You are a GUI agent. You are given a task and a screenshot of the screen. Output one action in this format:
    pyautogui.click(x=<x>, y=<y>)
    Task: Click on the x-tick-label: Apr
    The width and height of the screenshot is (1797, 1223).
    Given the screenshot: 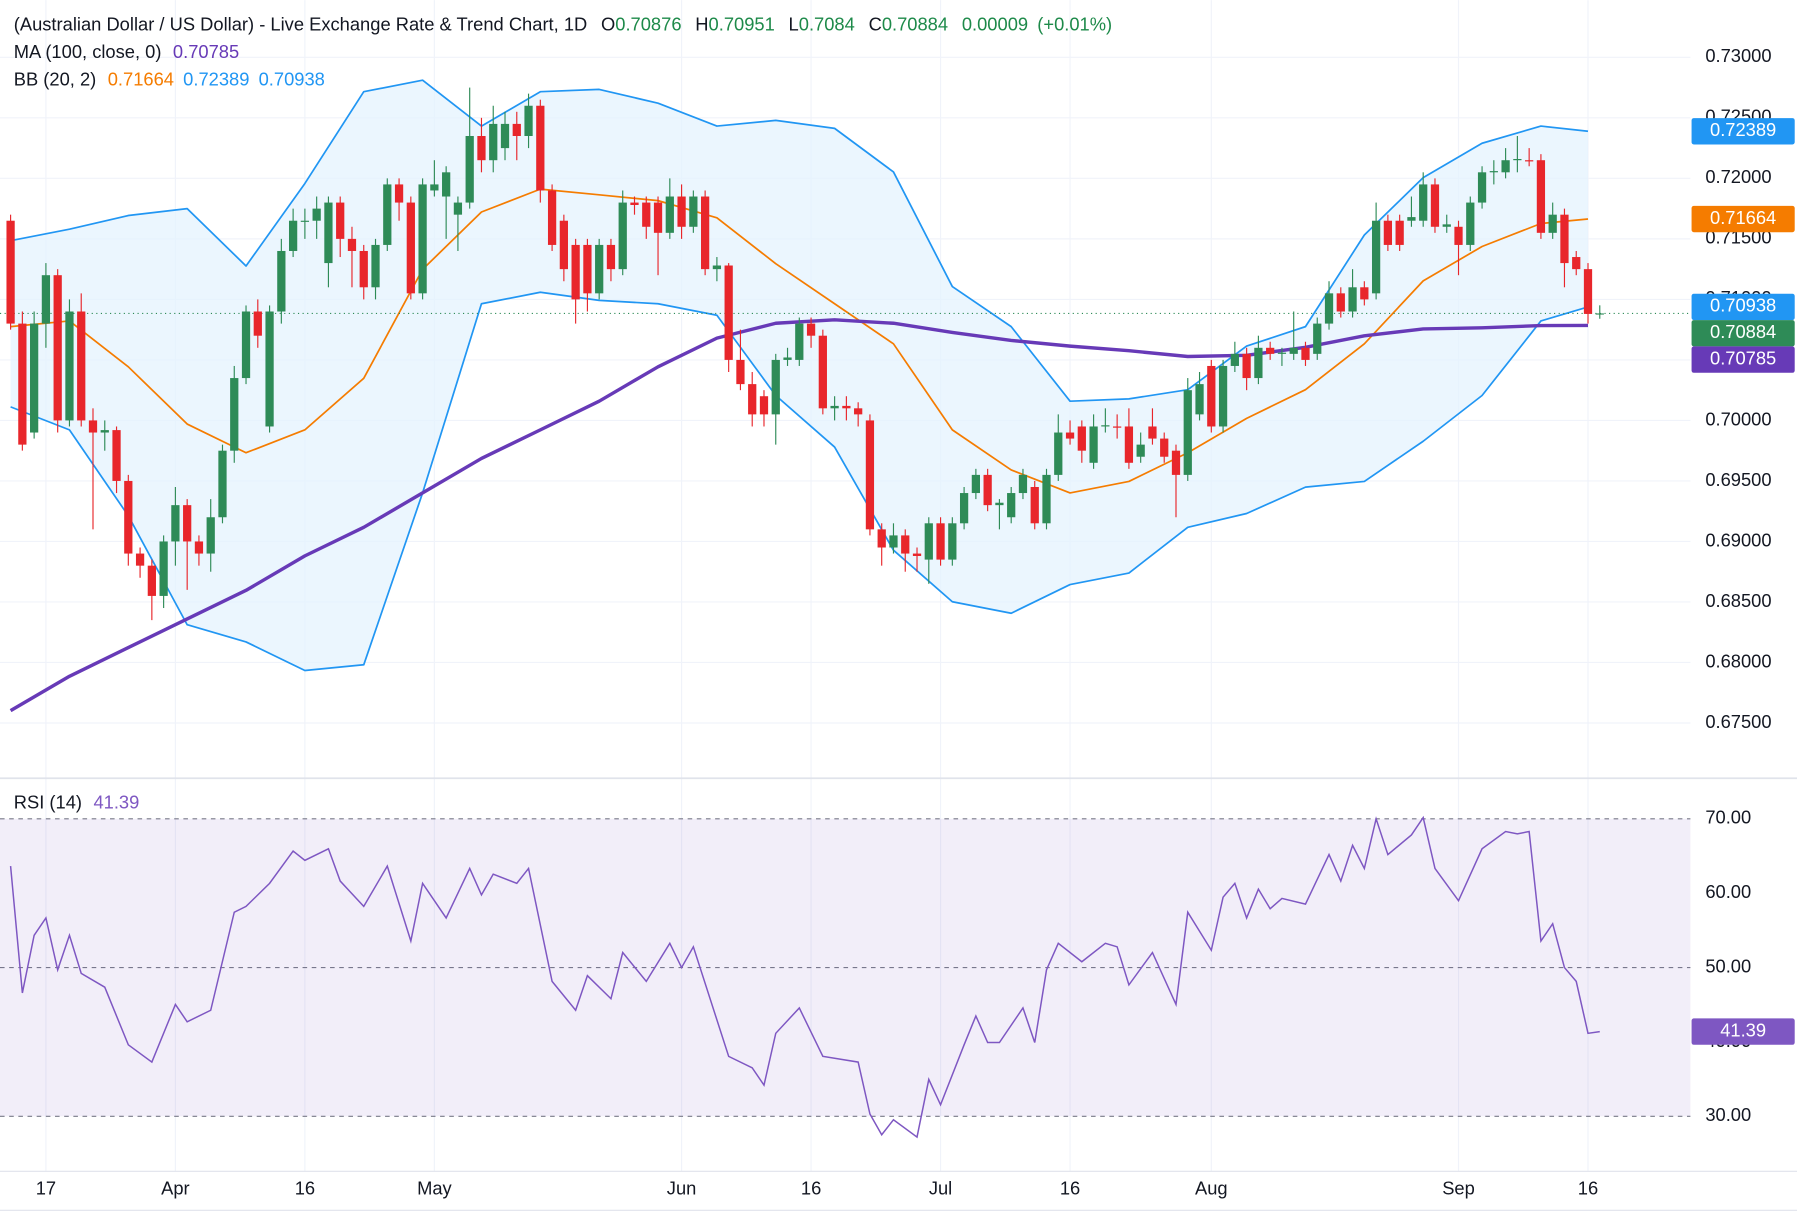 What is the action you would take?
    pyautogui.click(x=175, y=1188)
    